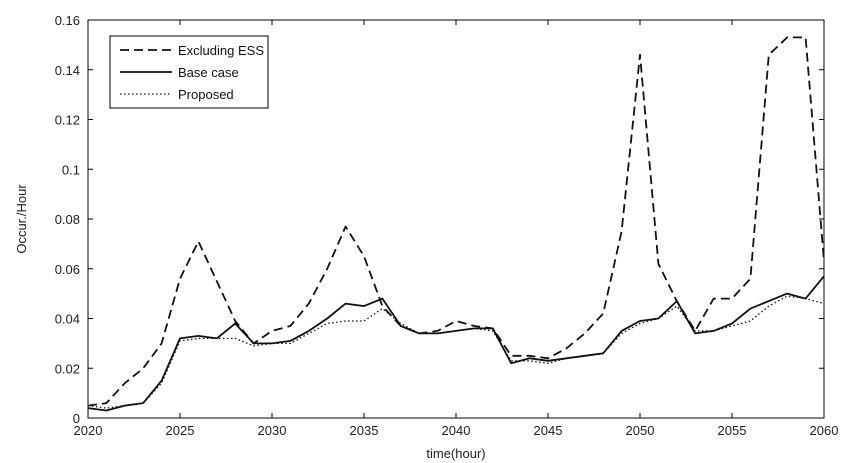 The width and height of the screenshot is (842, 463). Describe the element at coordinates (71, 169) in the screenshot. I see `y-tick-label: 0.1` at that location.